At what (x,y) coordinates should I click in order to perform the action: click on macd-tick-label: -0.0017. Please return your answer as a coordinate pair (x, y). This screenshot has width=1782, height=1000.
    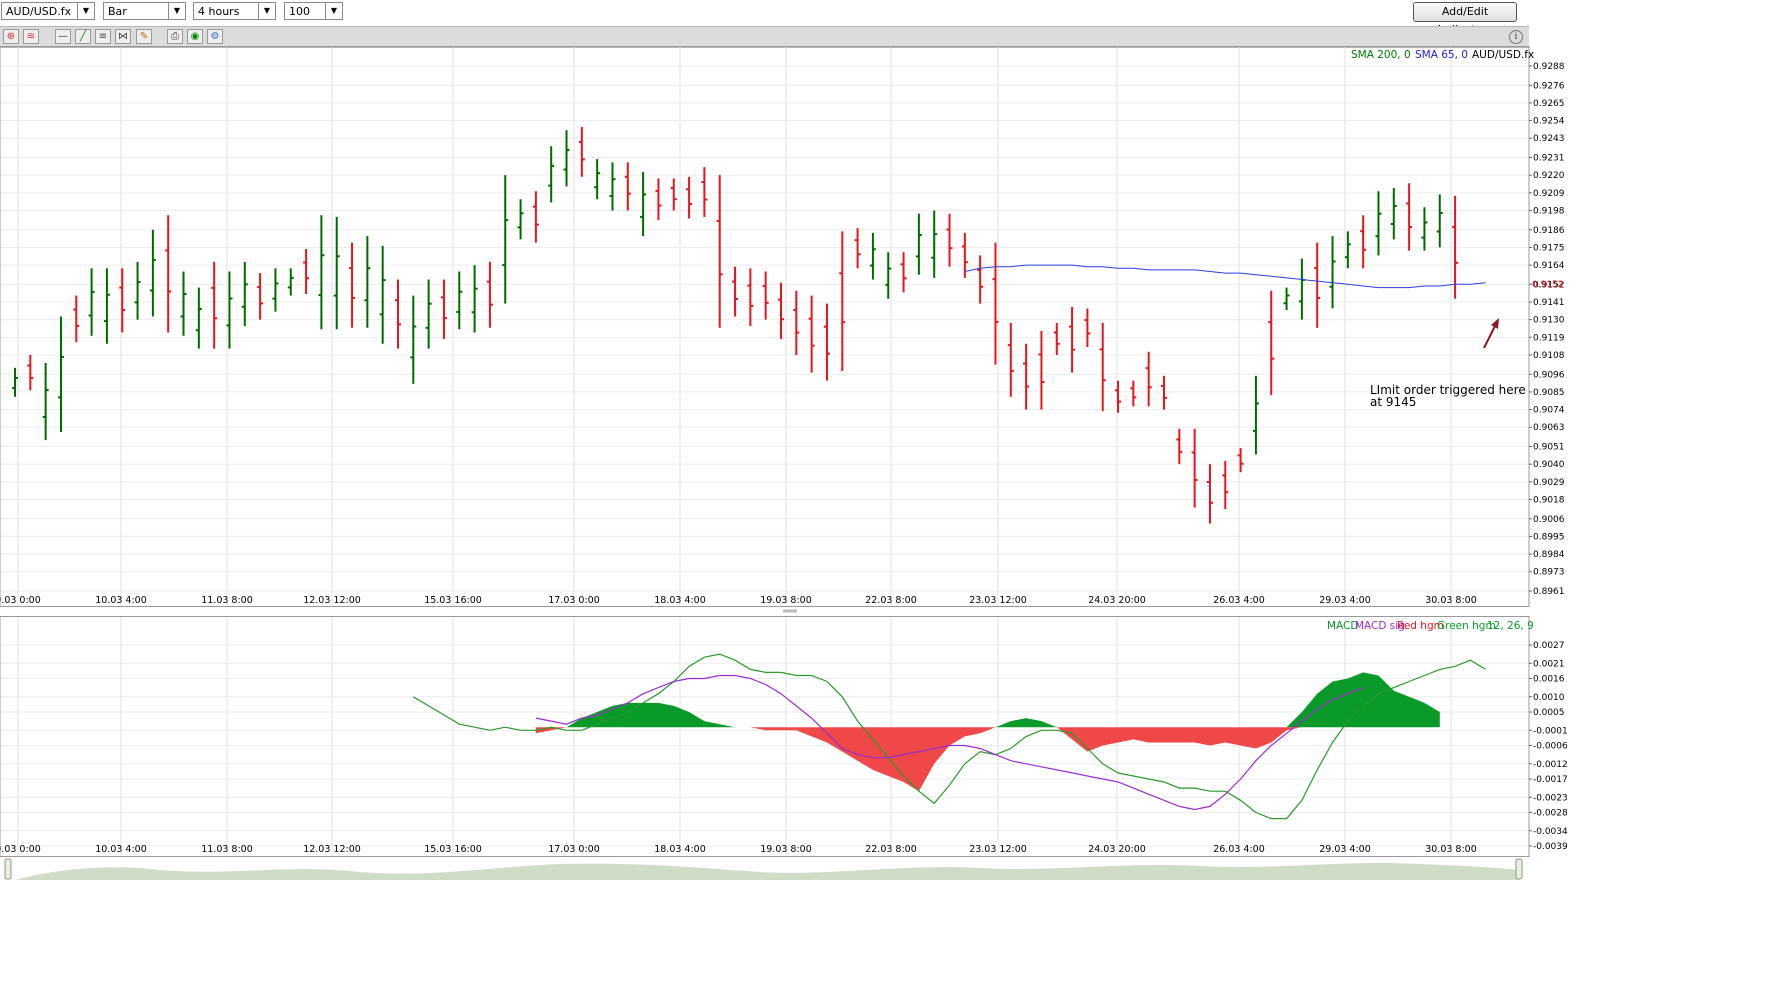
    Looking at the image, I should click on (1550, 780).